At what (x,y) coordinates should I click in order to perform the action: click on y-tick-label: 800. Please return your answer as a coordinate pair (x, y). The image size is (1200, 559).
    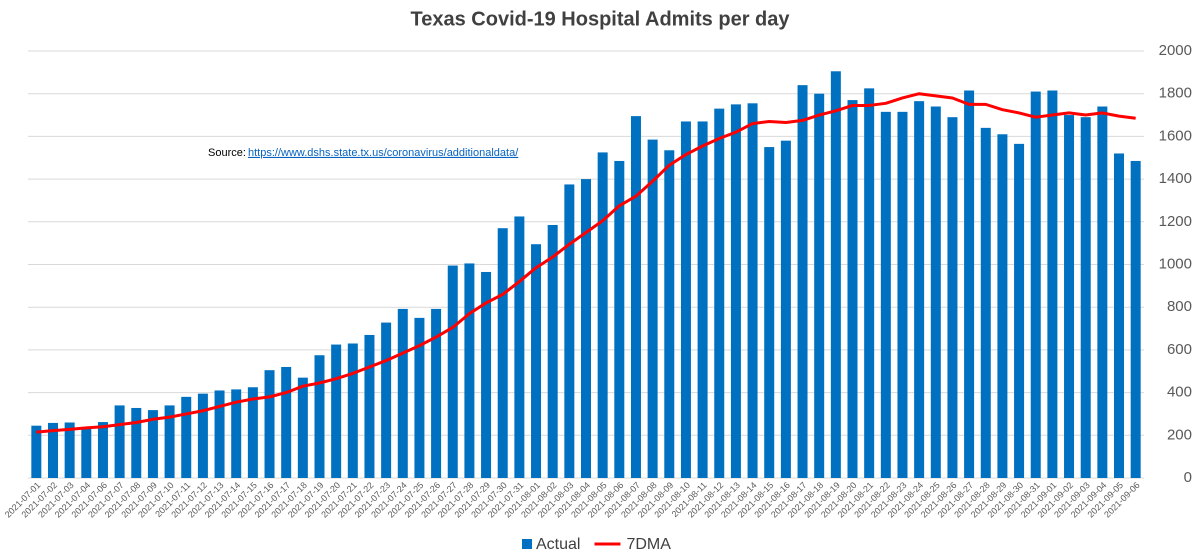
    Looking at the image, I should click on (1179, 306).